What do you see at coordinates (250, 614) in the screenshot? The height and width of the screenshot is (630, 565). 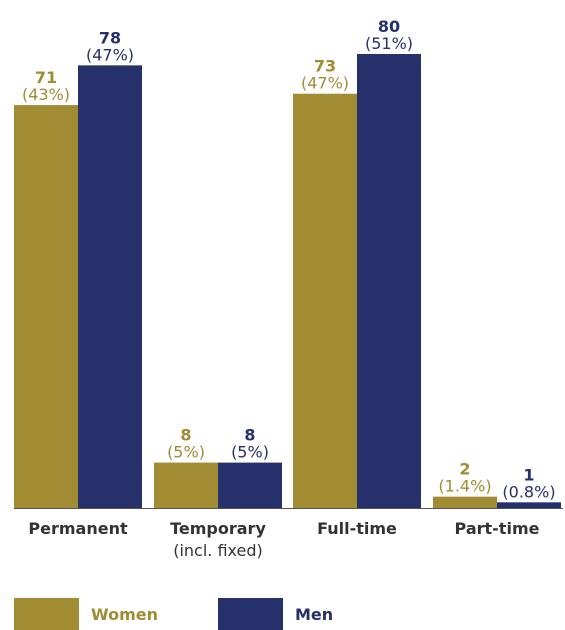 I see `legend-swatch-men` at bounding box center [250, 614].